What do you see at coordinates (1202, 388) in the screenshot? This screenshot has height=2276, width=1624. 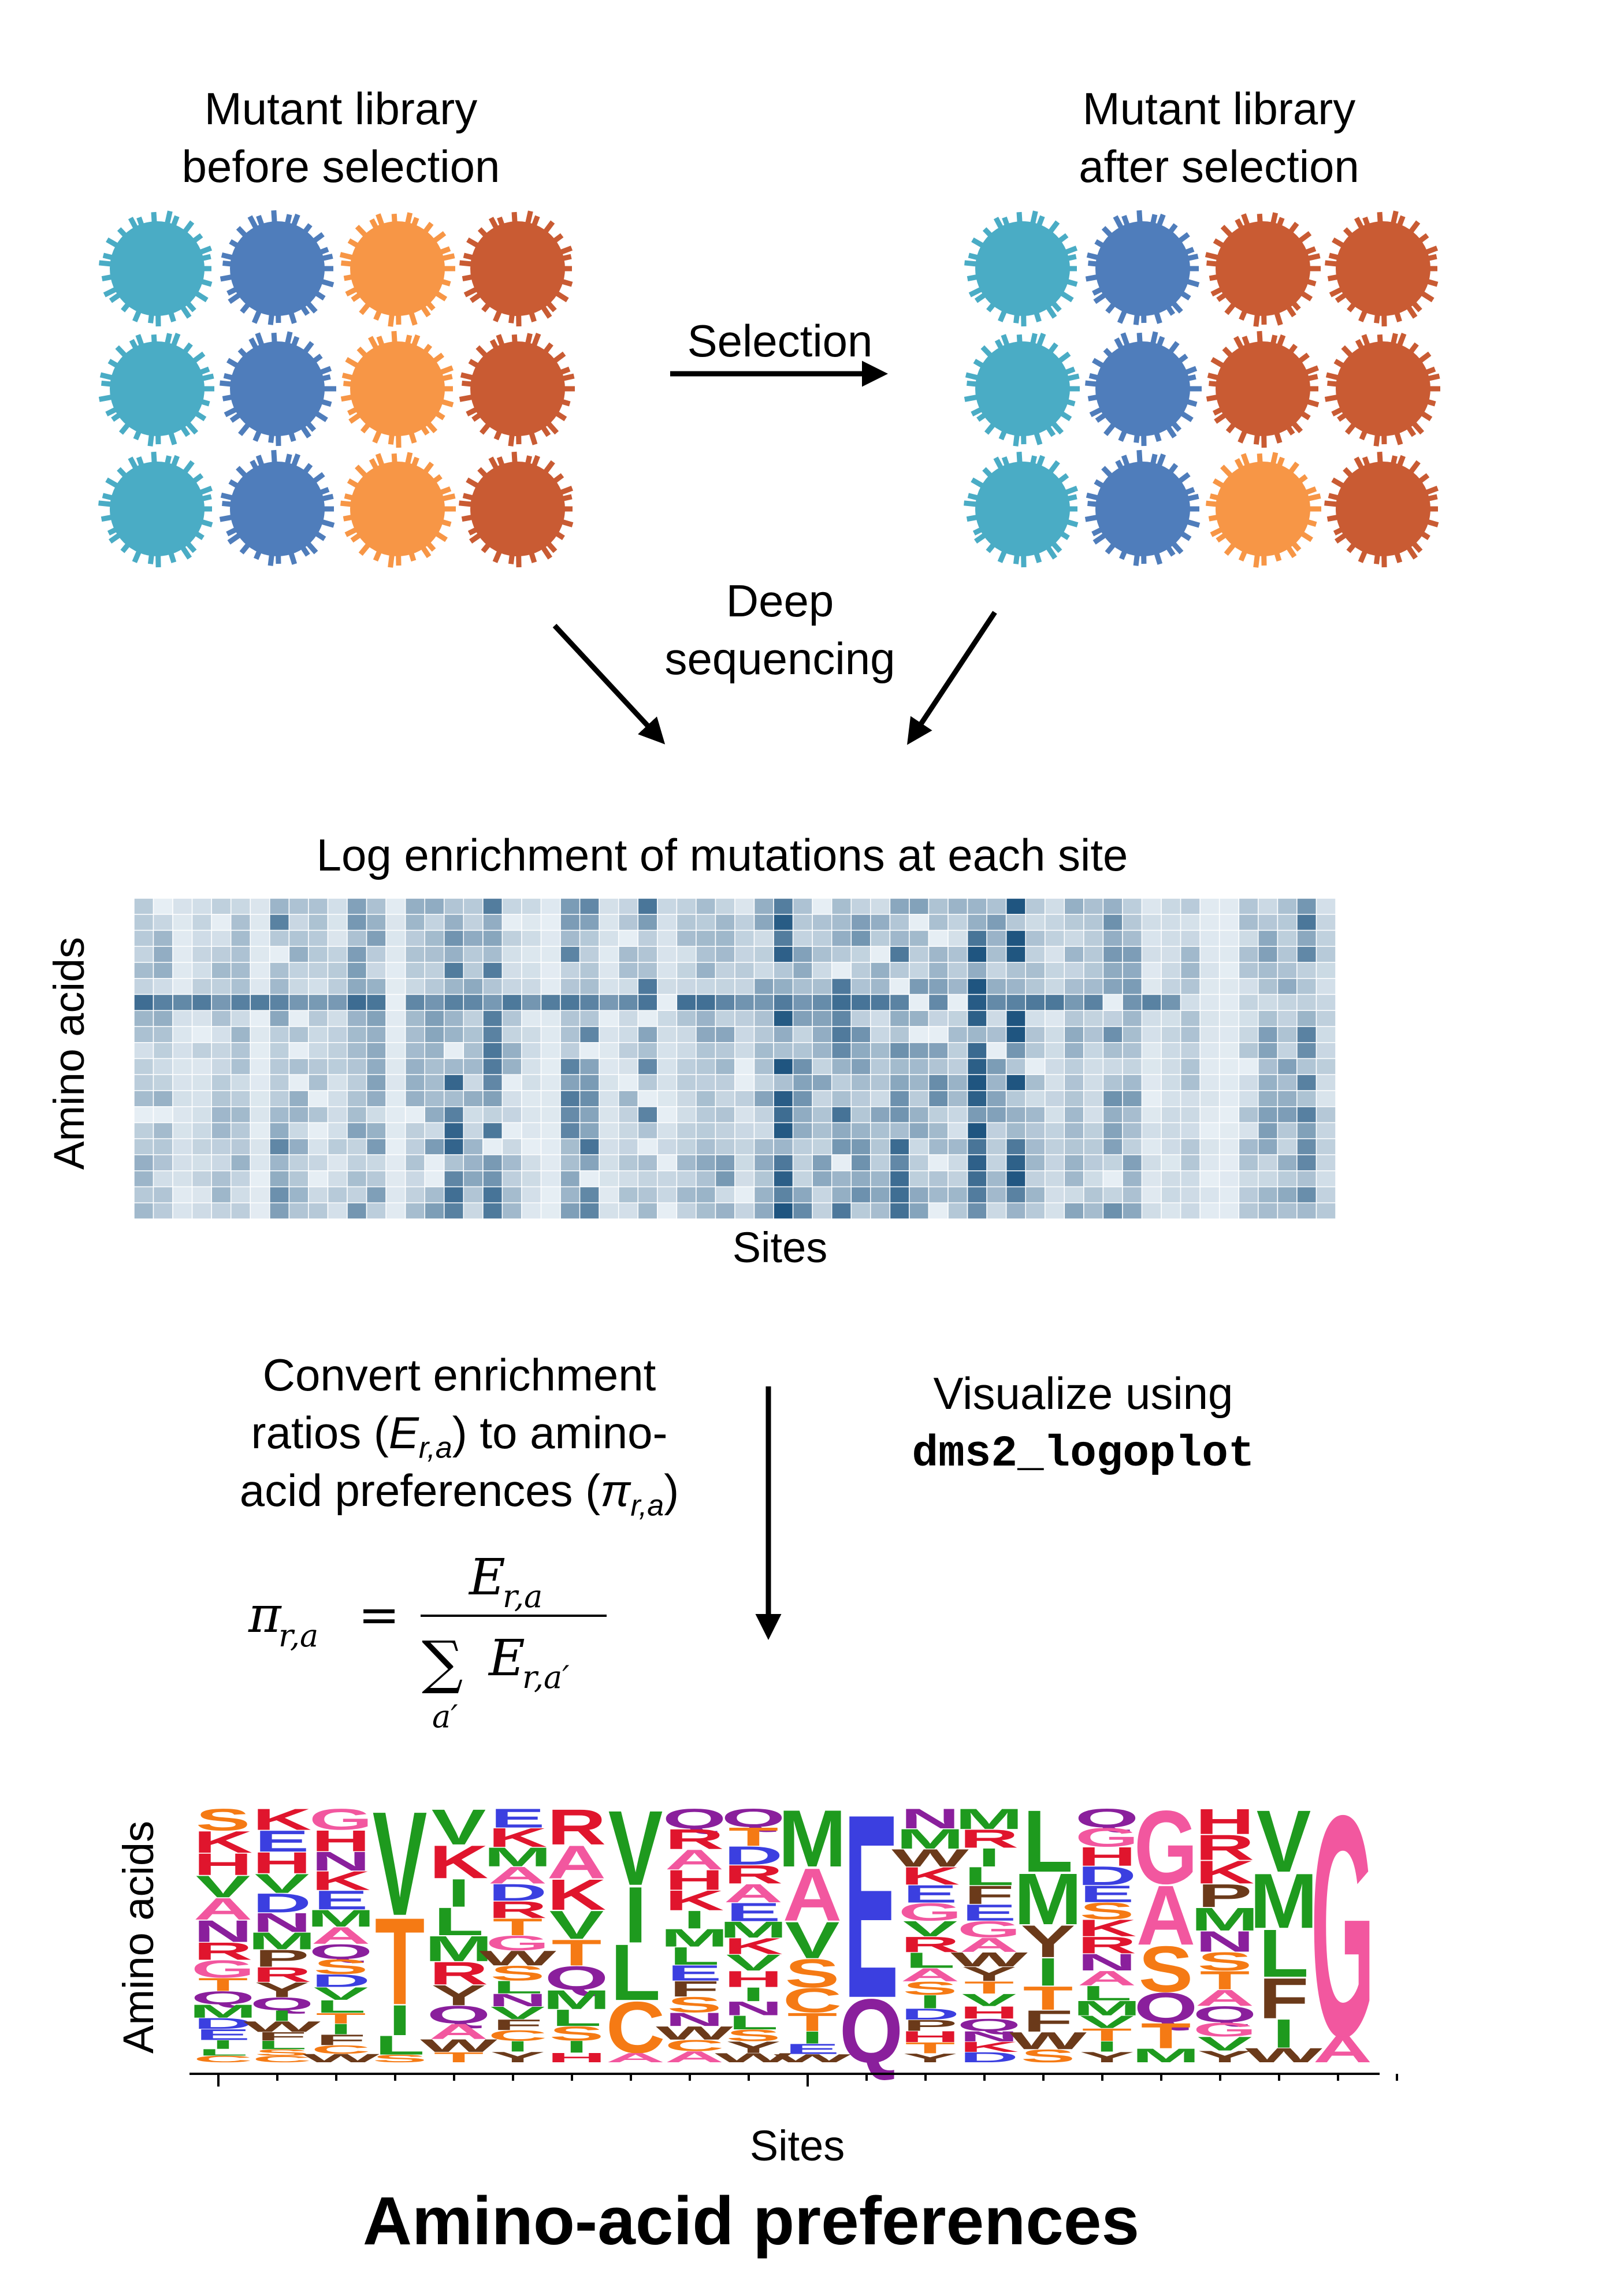 I see `library-after-selection` at bounding box center [1202, 388].